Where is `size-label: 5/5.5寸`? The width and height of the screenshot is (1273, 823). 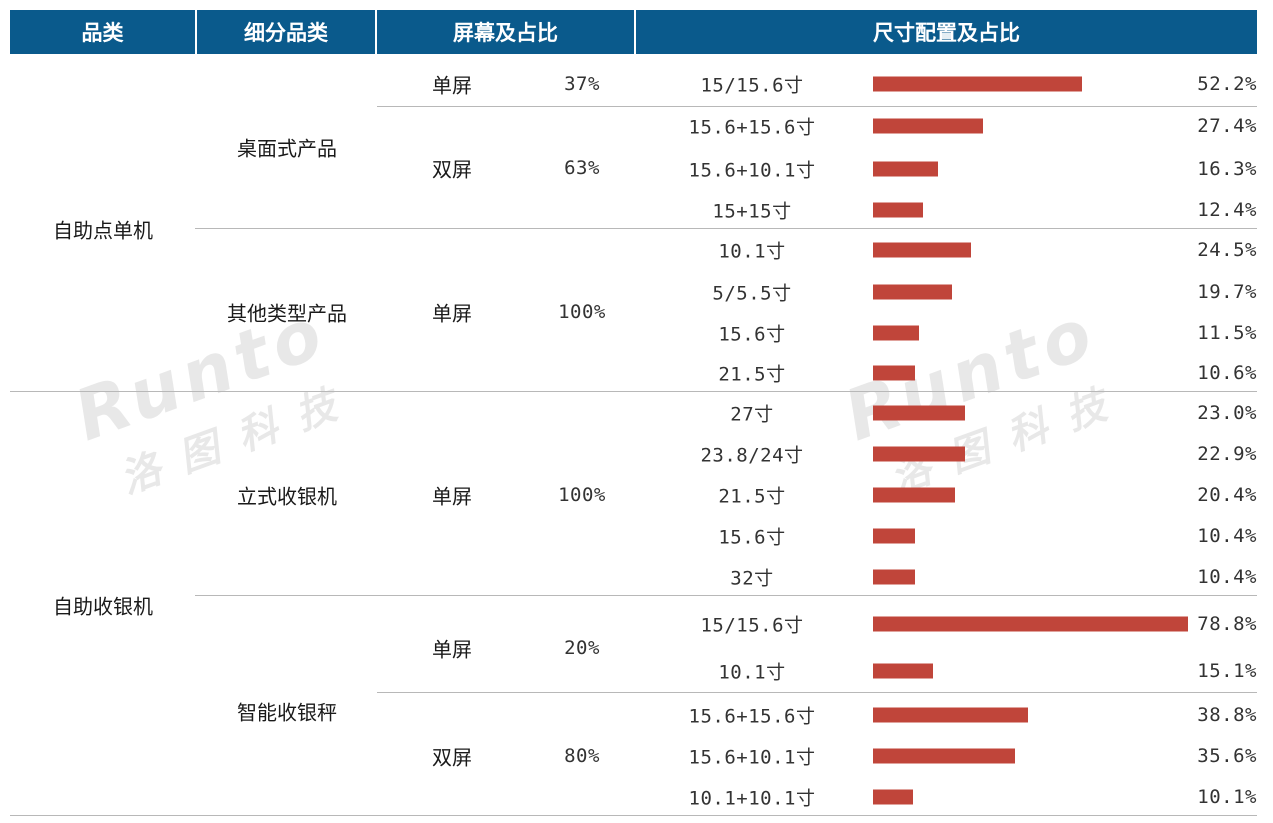
size-label: 5/5.5寸 is located at coordinates (752, 293).